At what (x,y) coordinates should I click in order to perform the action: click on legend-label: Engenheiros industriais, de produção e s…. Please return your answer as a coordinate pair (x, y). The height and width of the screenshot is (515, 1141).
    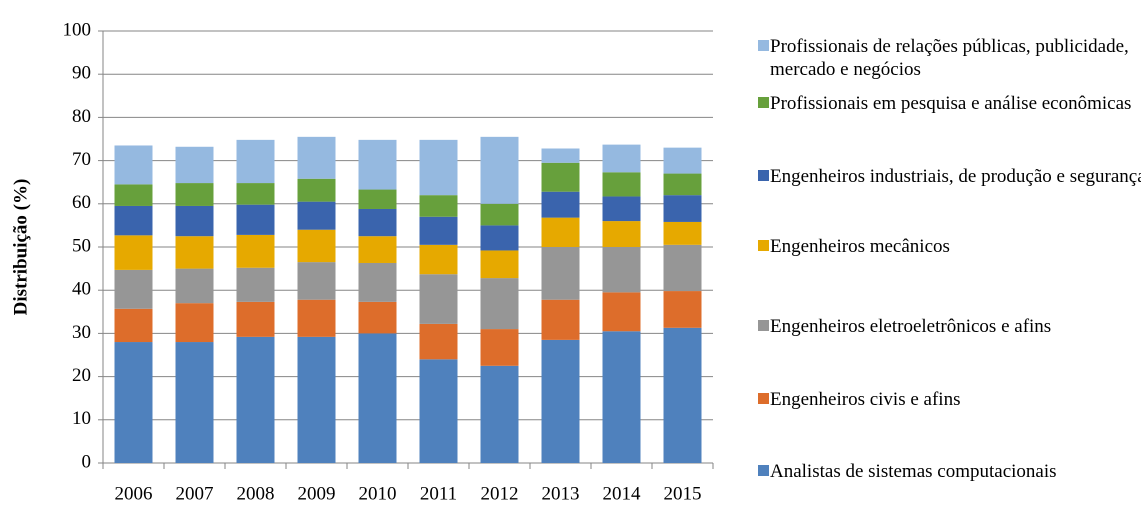
    Looking at the image, I should click on (955, 176).